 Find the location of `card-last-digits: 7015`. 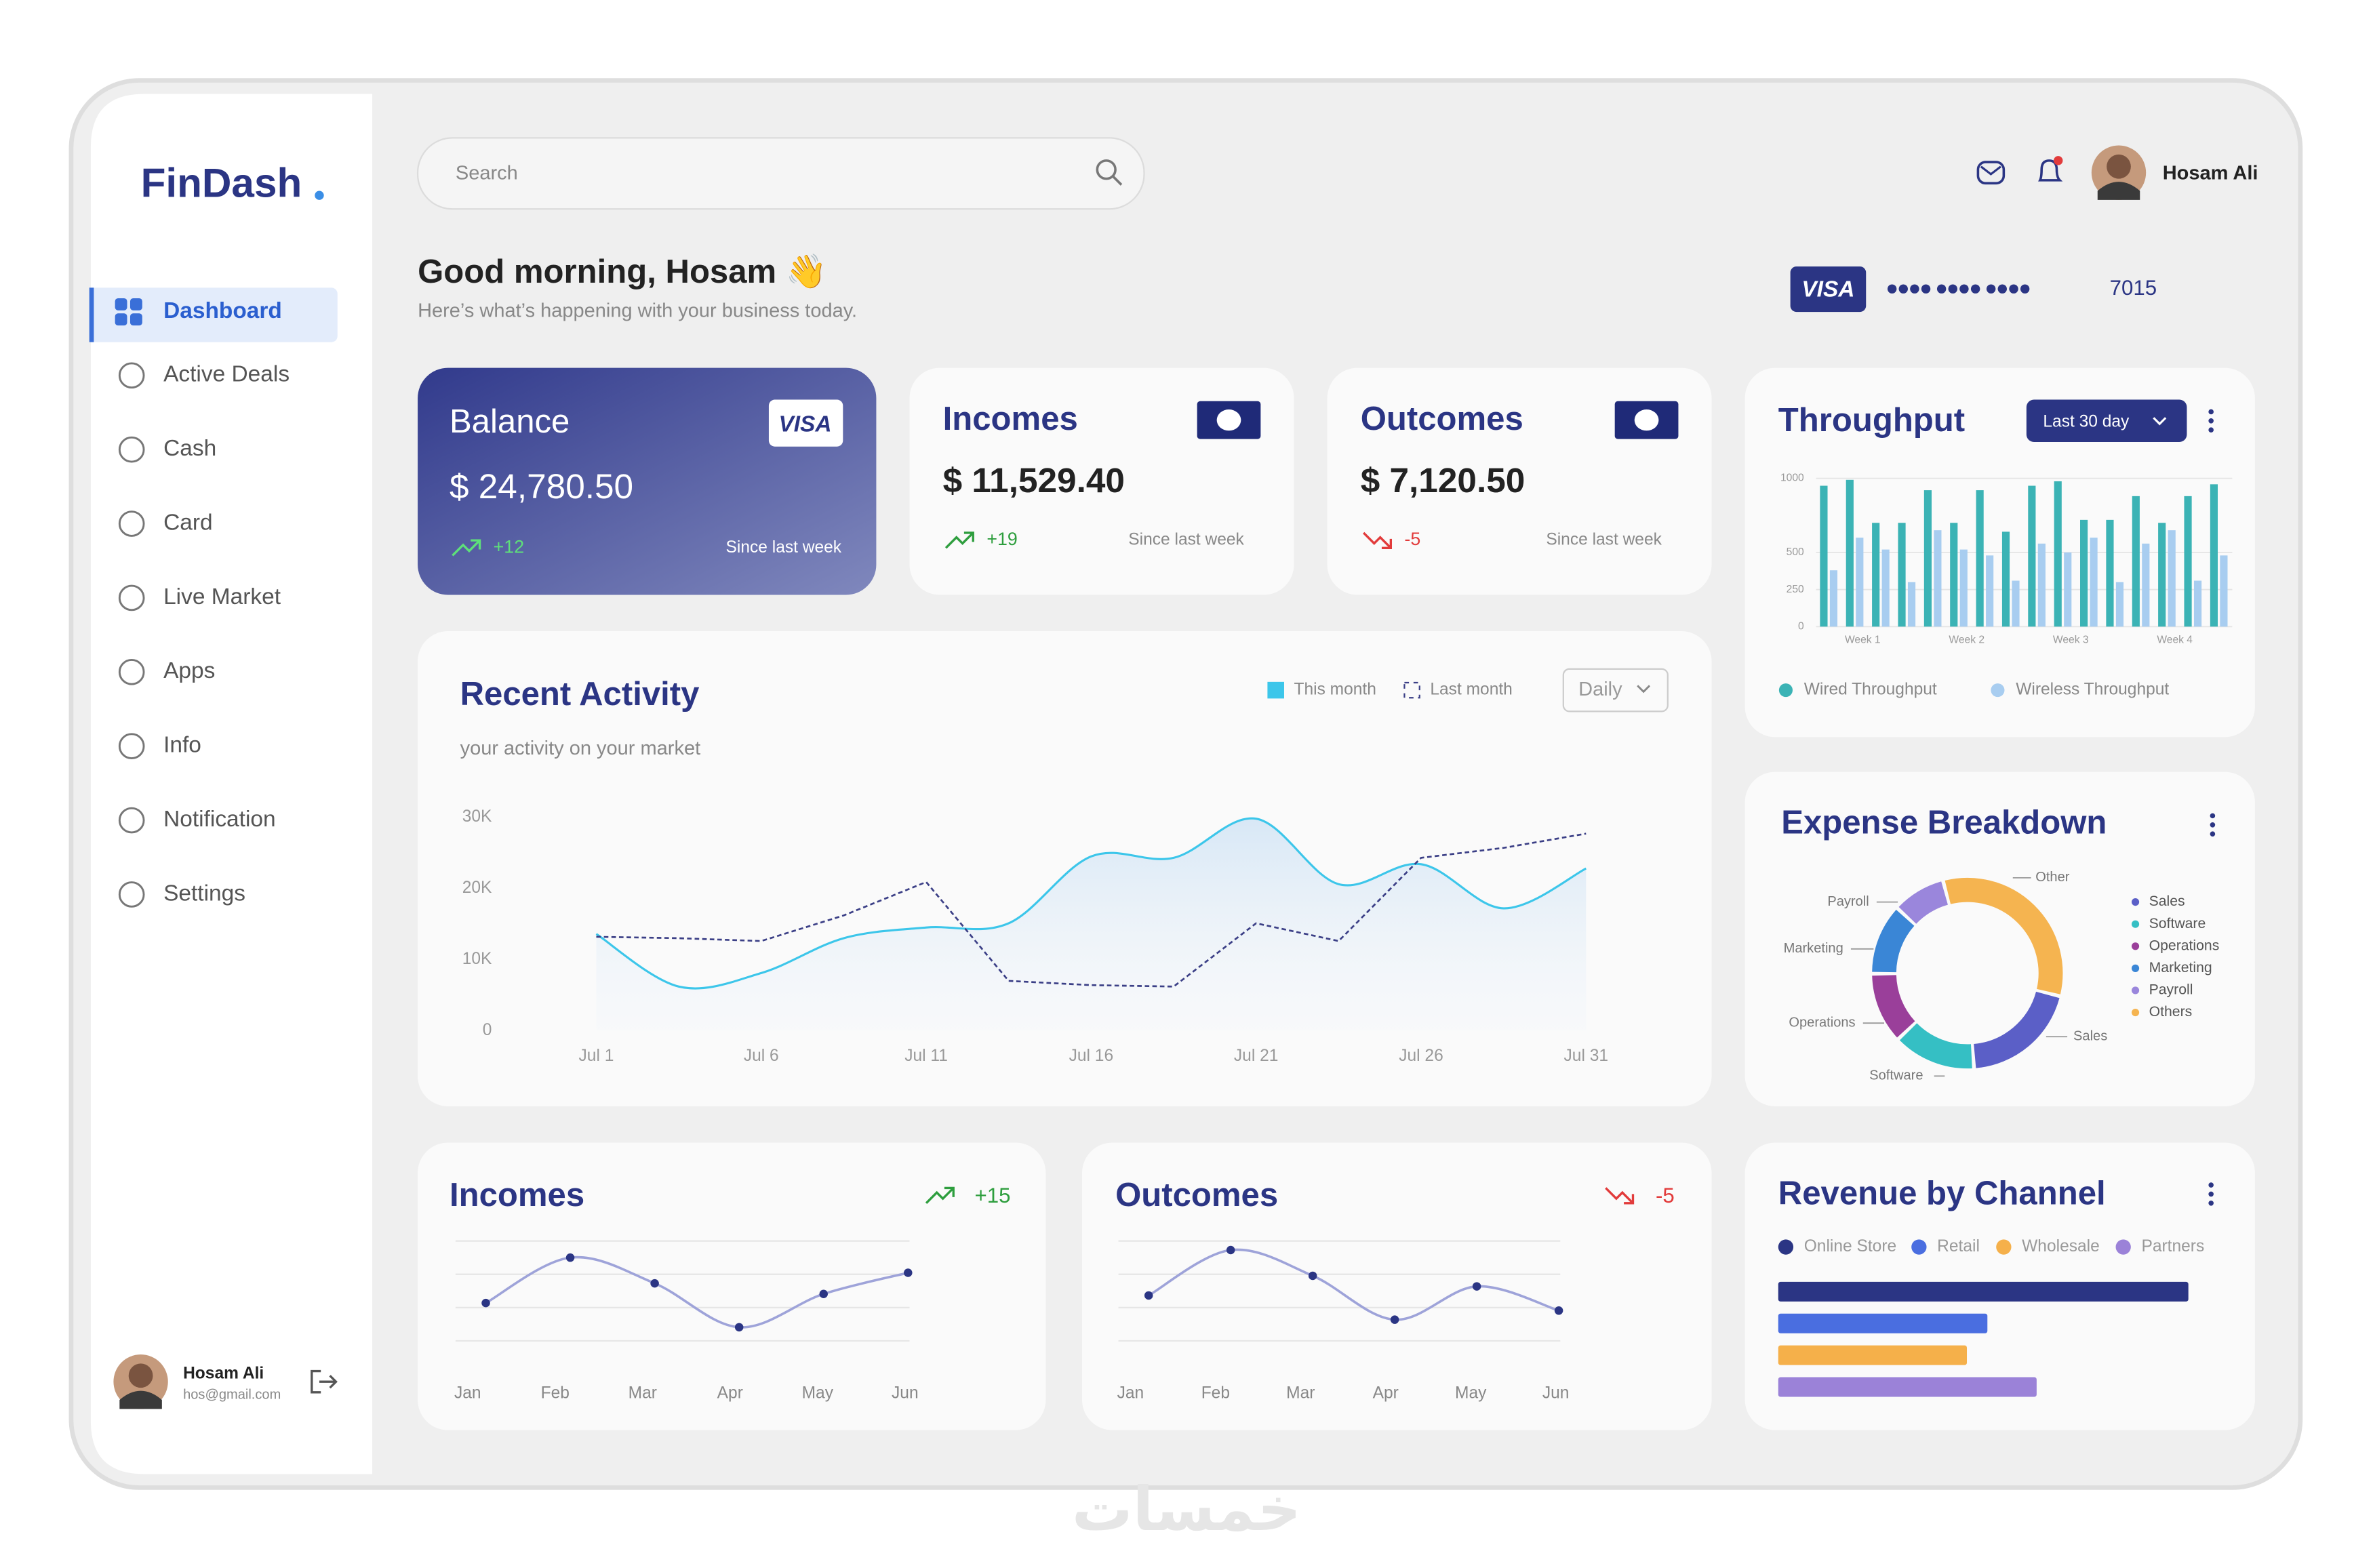

card-last-digits: 7015 is located at coordinates (2133, 288).